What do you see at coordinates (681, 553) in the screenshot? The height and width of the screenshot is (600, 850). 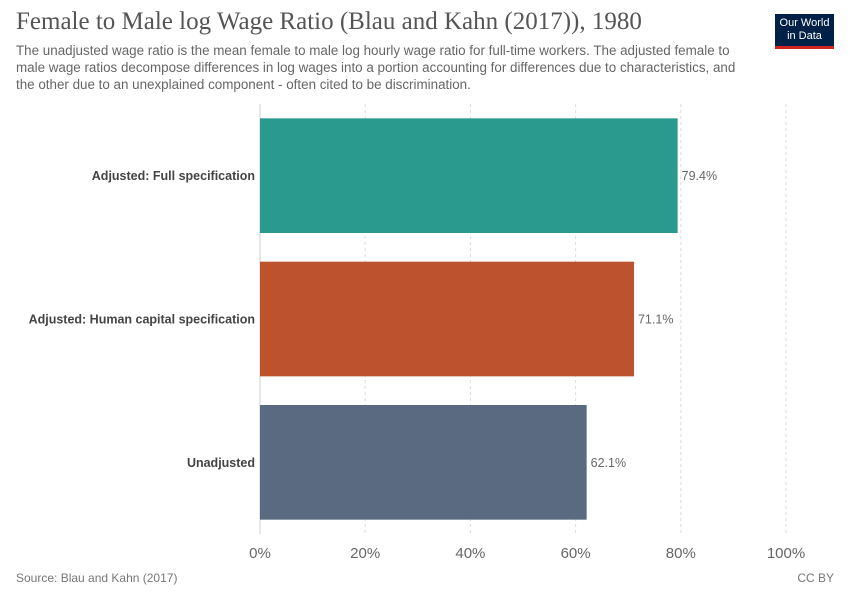 I see `x-tick-label: 80%` at bounding box center [681, 553].